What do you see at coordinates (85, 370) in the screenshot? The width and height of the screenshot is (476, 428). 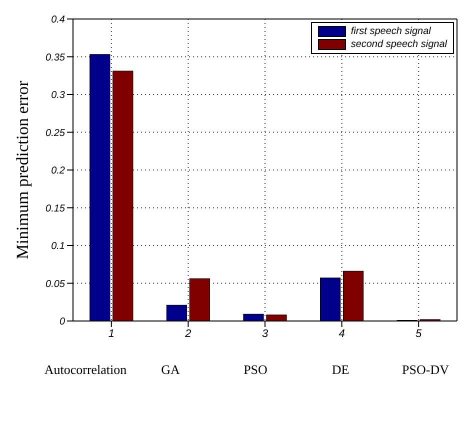 I see `text: Autocorrelation` at bounding box center [85, 370].